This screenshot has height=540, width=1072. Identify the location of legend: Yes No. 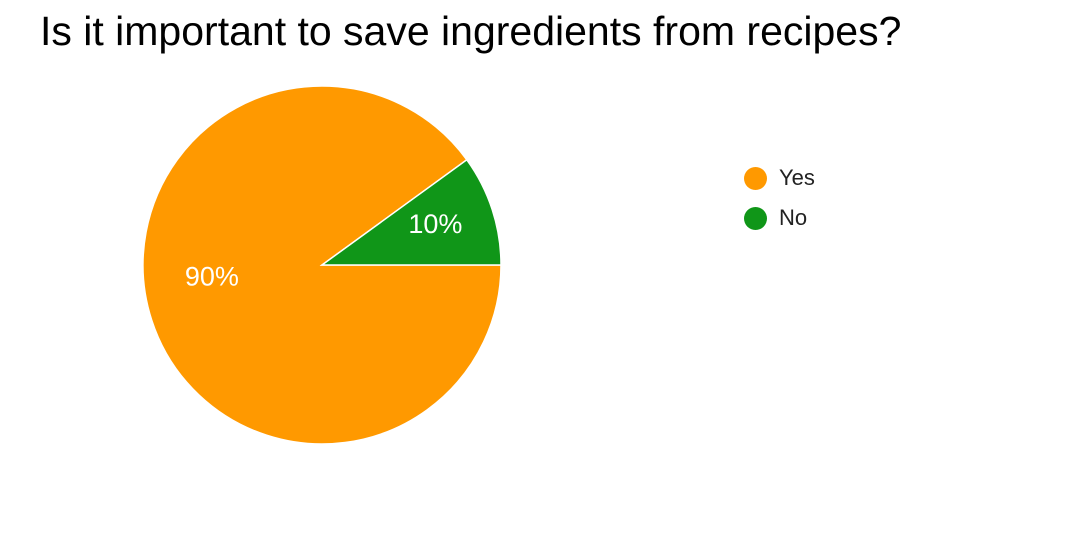
(779, 198).